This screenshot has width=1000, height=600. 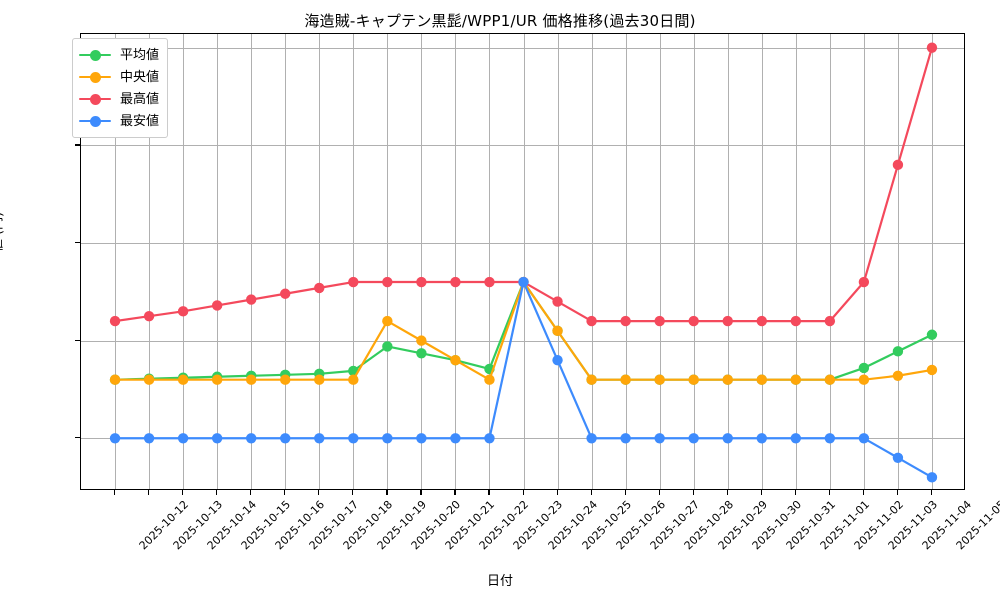 I want to click on legend-item-label: 最安値, so click(x=140, y=121).